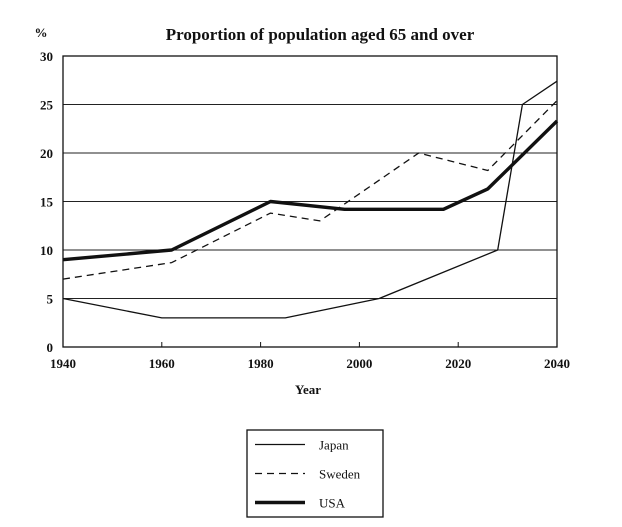 The height and width of the screenshot is (527, 622). Describe the element at coordinates (162, 363) in the screenshot. I see `x-tick-label: 1960` at that location.